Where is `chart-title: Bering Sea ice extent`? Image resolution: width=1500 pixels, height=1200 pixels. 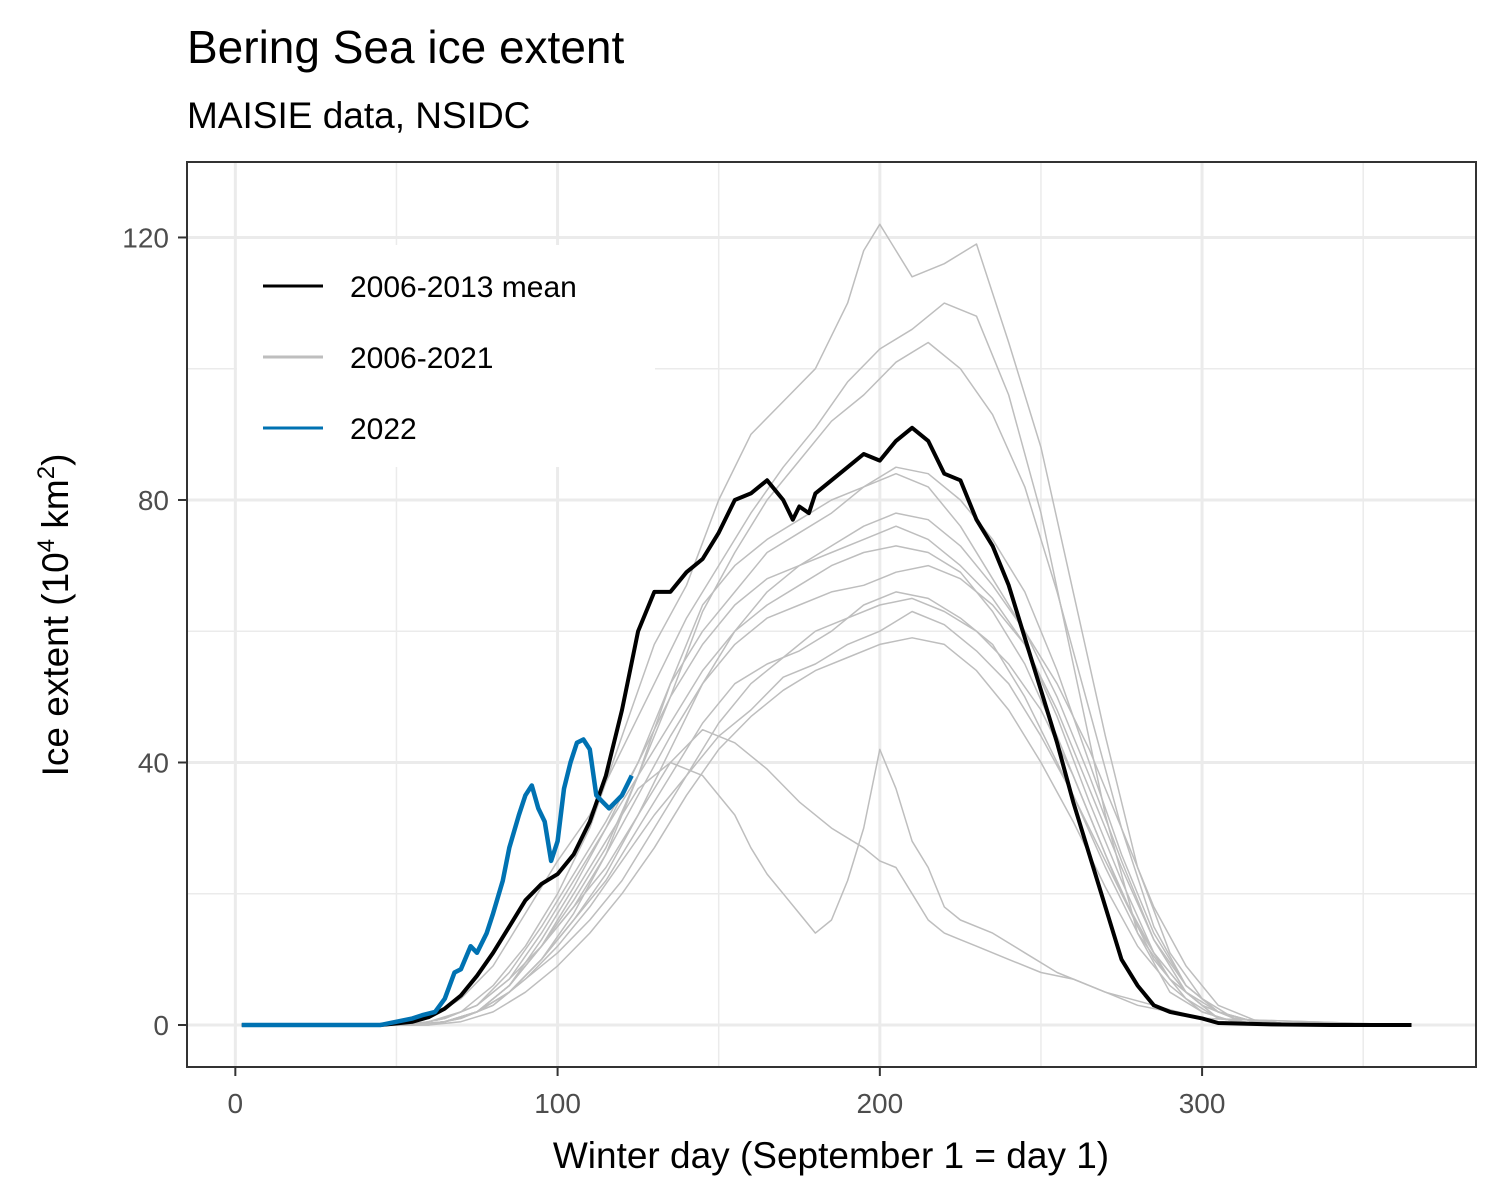
chart-title: Bering Sea ice extent is located at coordinates (406, 47).